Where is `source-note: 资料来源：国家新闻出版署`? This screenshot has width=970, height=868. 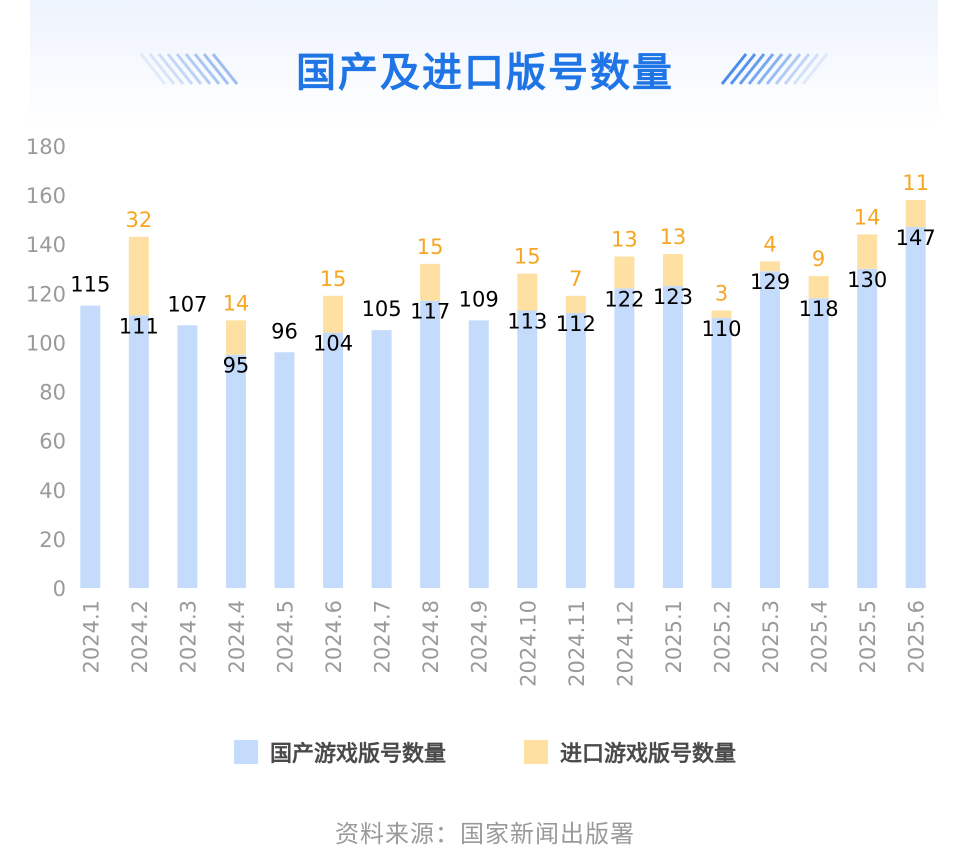 source-note: 资料来源：国家新闻出版署 is located at coordinates (485, 834).